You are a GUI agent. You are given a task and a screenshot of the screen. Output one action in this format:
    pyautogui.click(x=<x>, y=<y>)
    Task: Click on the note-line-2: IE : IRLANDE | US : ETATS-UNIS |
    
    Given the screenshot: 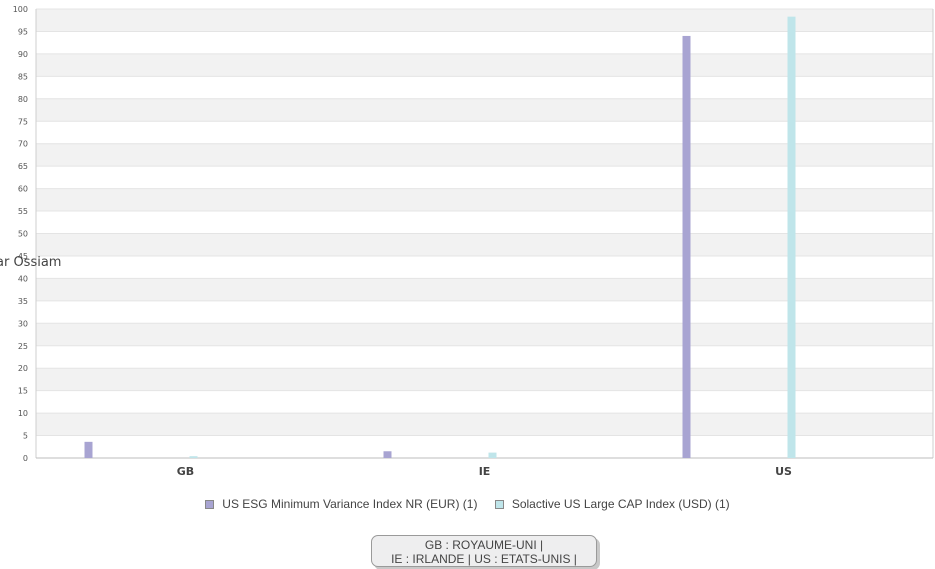 What is the action you would take?
    pyautogui.click(x=484, y=559)
    